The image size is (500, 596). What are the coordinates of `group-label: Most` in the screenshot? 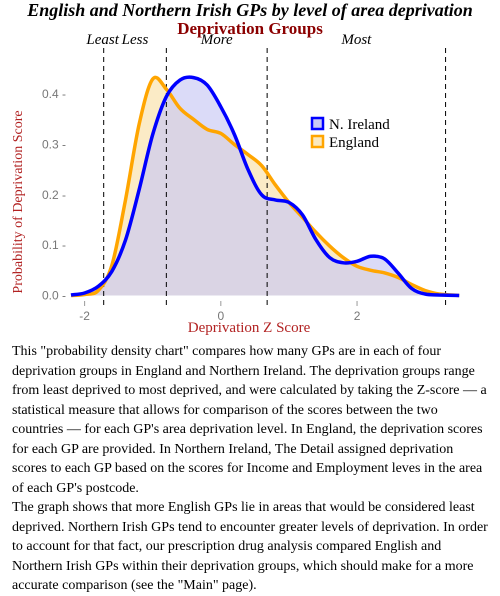 It's located at (356, 40).